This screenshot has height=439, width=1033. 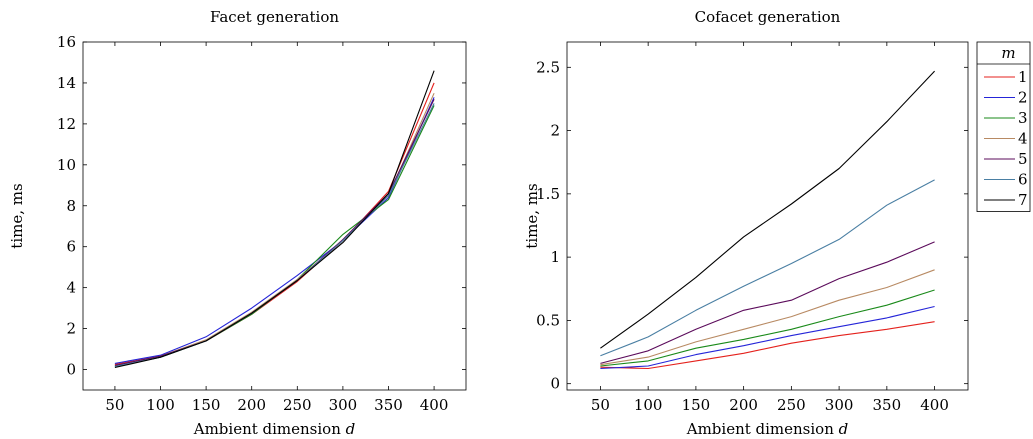 I want to click on y-tick-label: 10, so click(x=66, y=165).